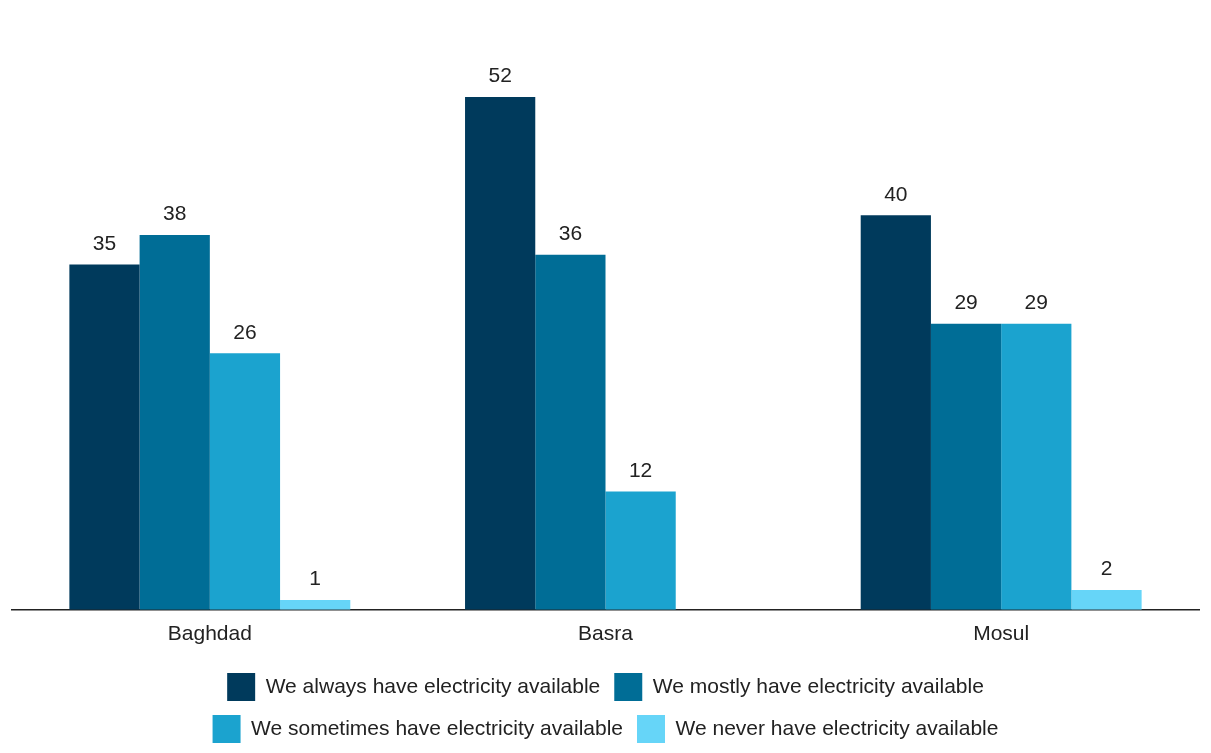  Describe the element at coordinates (1001, 633) in the screenshot. I see `x-tick-label: Mosul` at that location.